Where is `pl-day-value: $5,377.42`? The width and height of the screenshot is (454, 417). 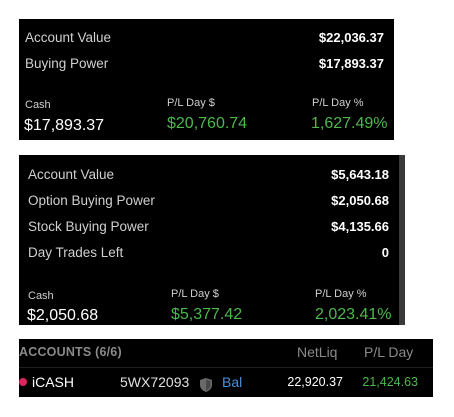 pl-day-value: $5,377.42 is located at coordinates (207, 314).